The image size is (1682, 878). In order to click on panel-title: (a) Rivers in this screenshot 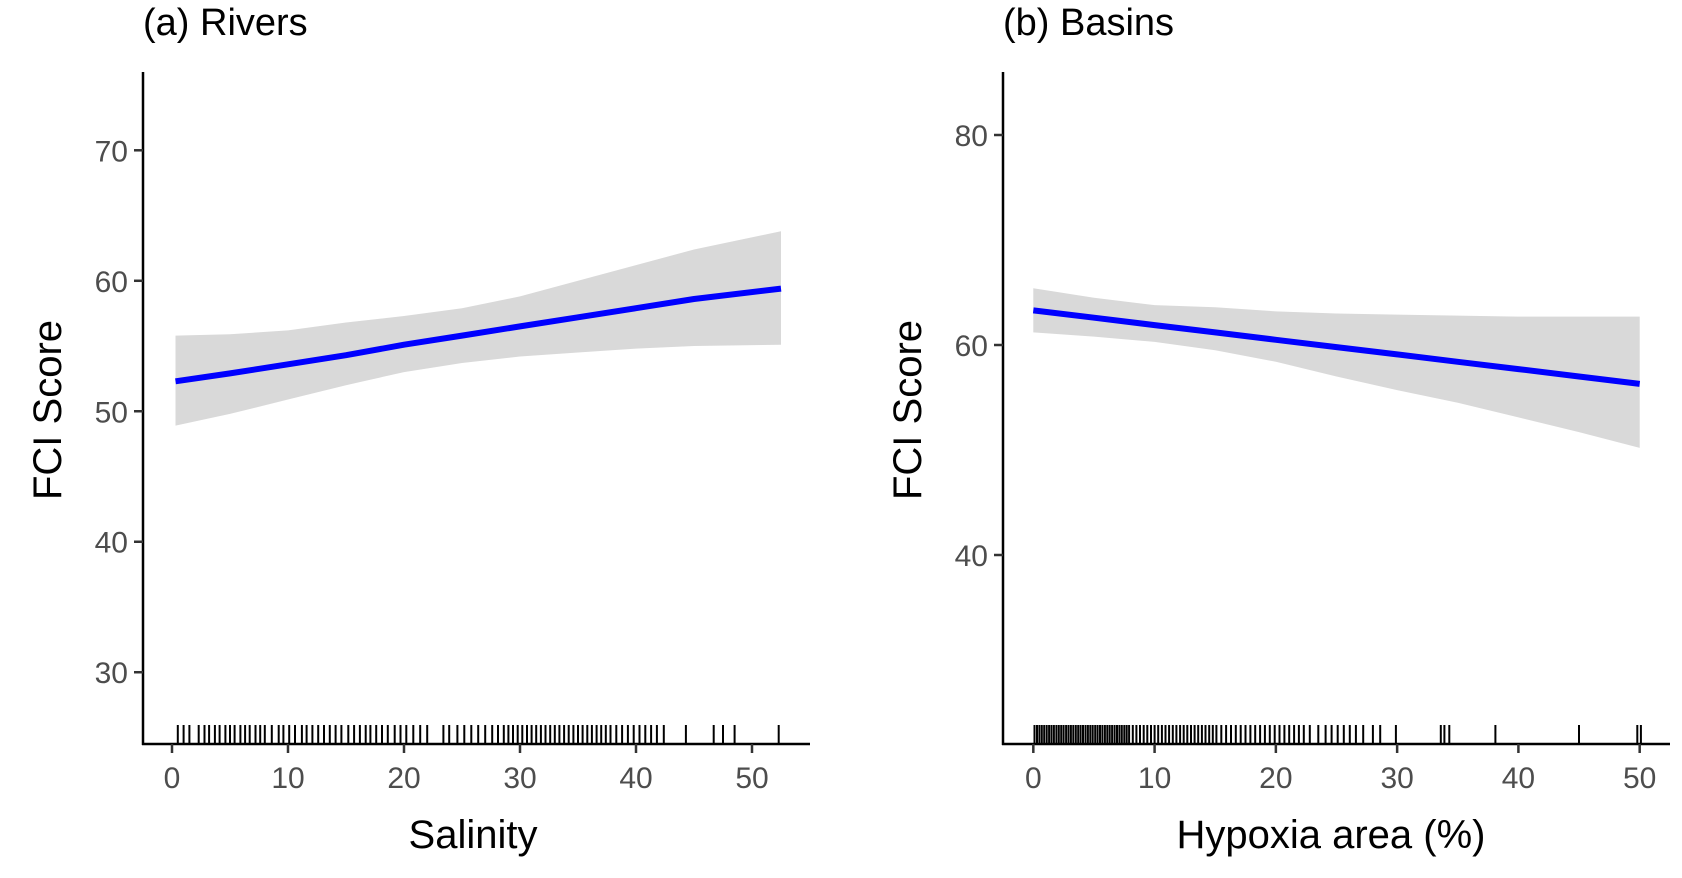, I will do `click(225, 23)`.